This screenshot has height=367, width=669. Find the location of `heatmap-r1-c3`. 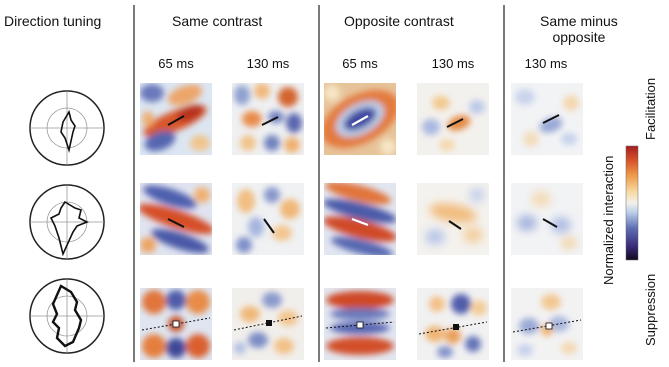

heatmap-r1-c3 is located at coordinates (360, 119).